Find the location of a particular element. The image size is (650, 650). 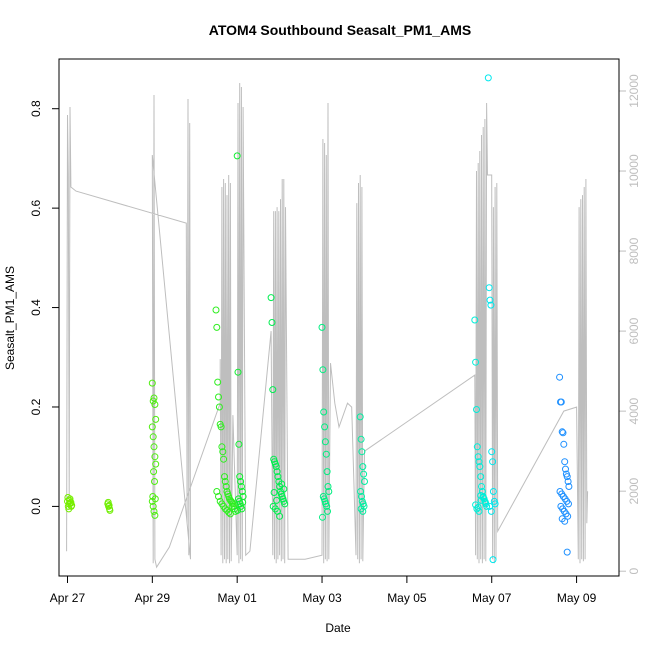

y-tick-label: 0.8 is located at coordinates (36, 108).